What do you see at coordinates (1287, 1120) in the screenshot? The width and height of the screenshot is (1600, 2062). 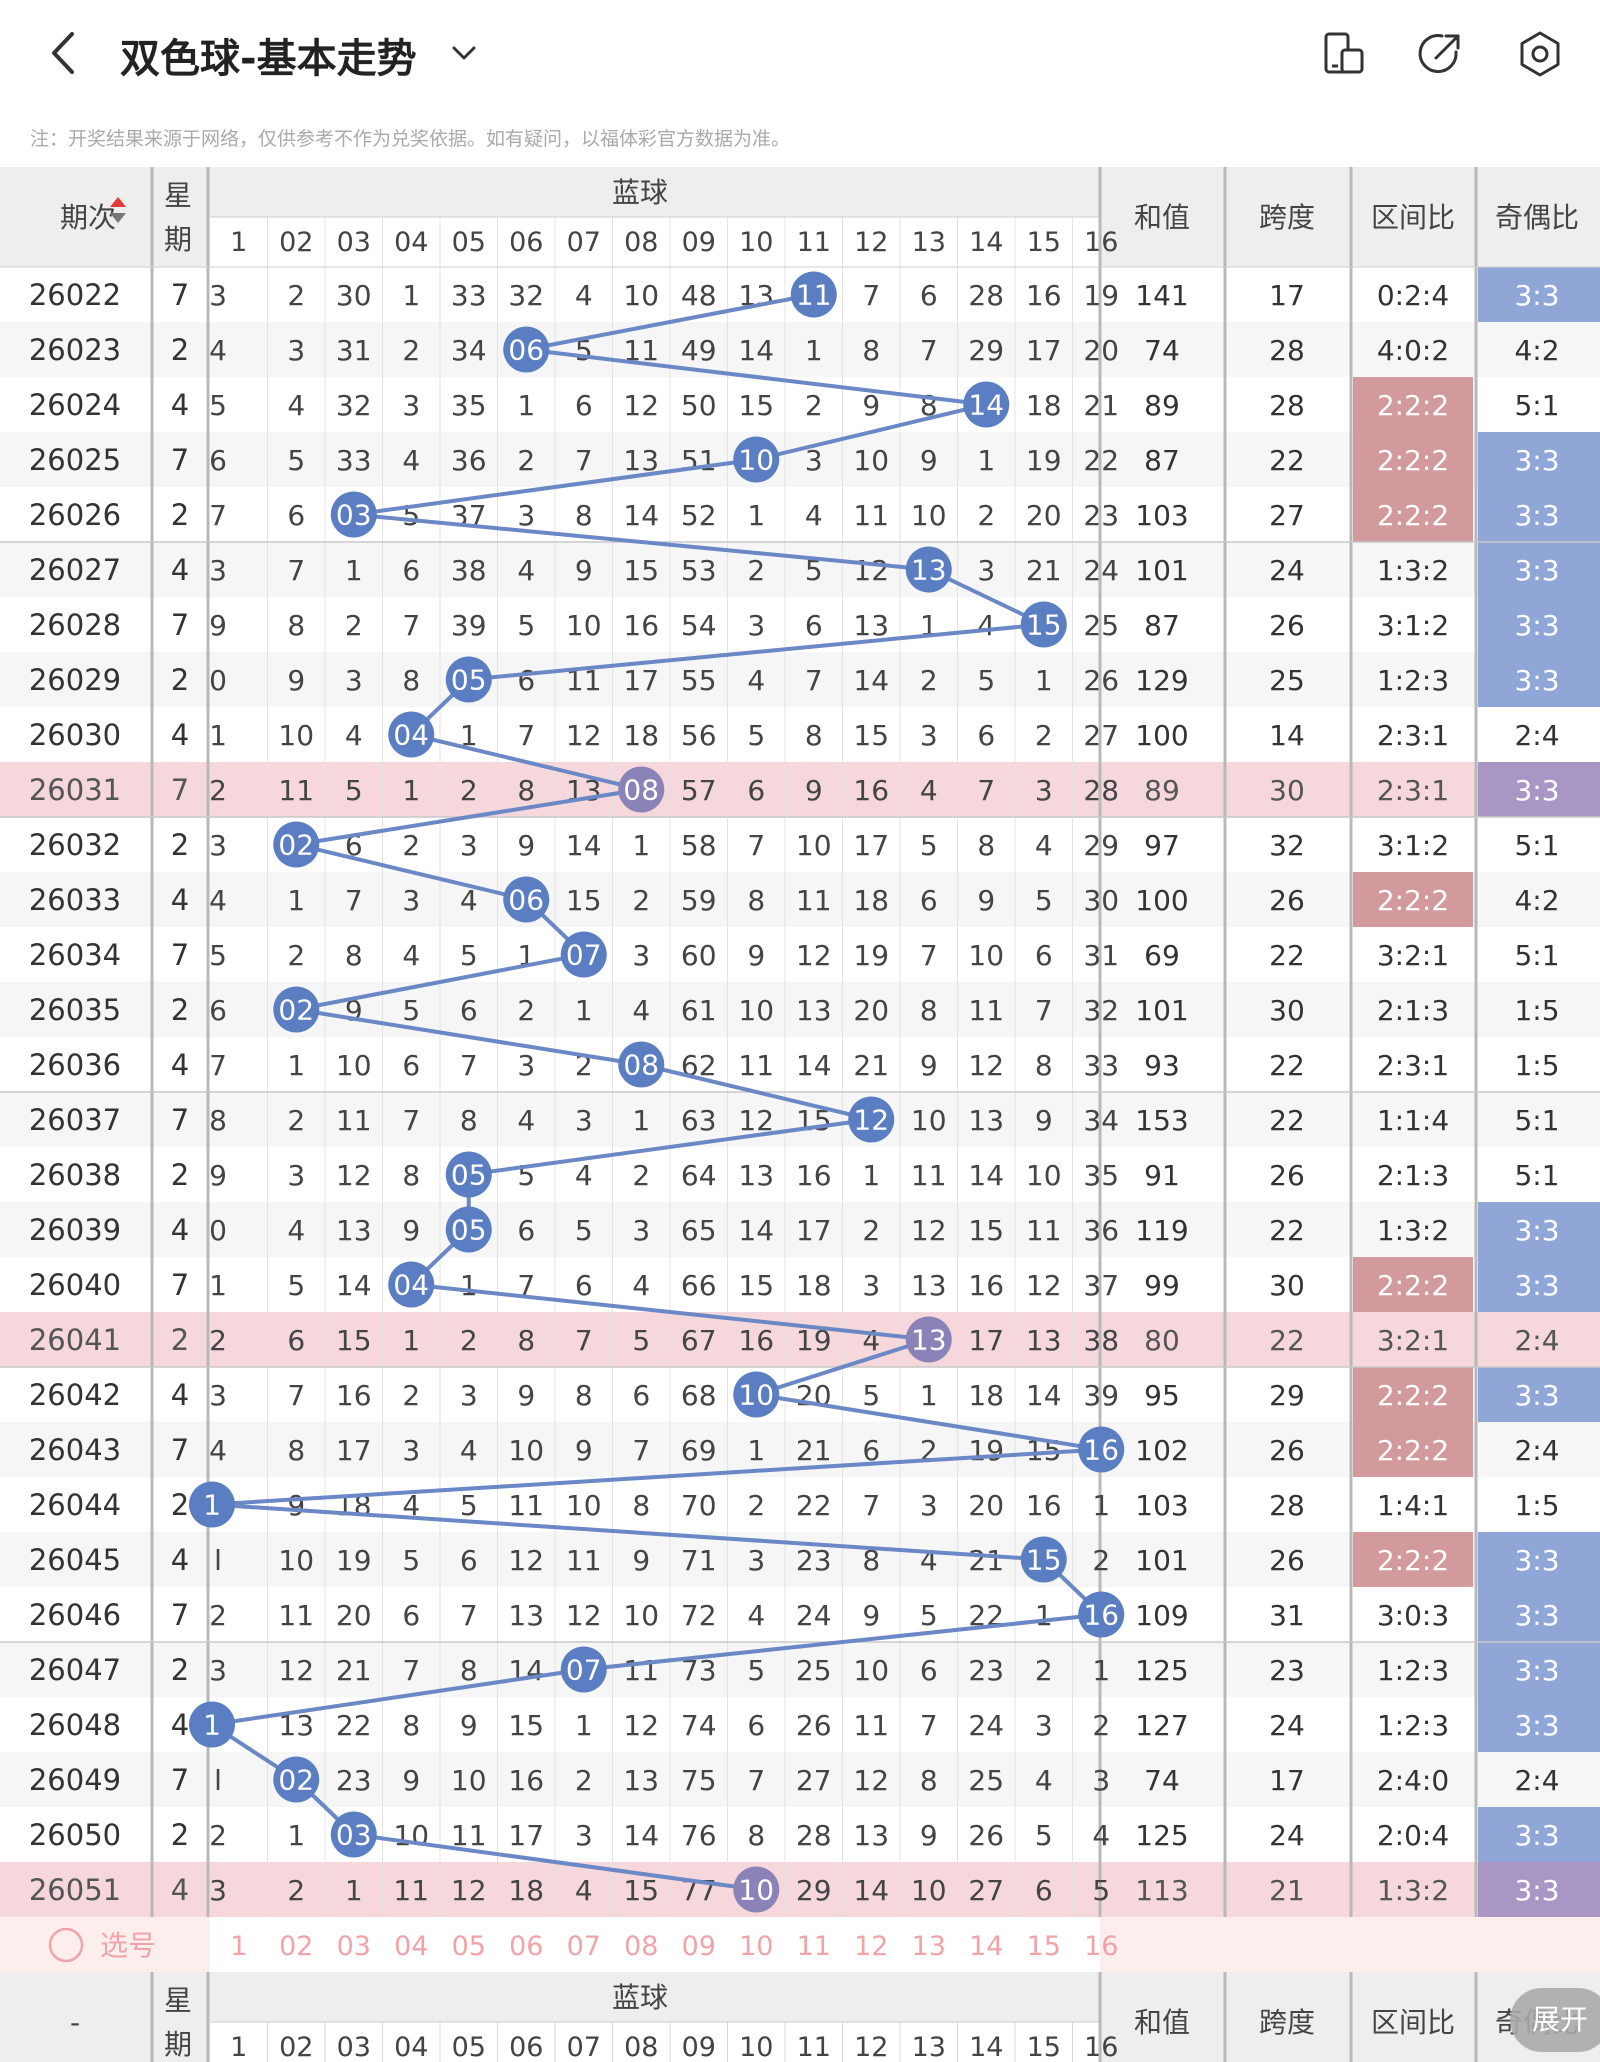 I see `cell-span: 22` at bounding box center [1287, 1120].